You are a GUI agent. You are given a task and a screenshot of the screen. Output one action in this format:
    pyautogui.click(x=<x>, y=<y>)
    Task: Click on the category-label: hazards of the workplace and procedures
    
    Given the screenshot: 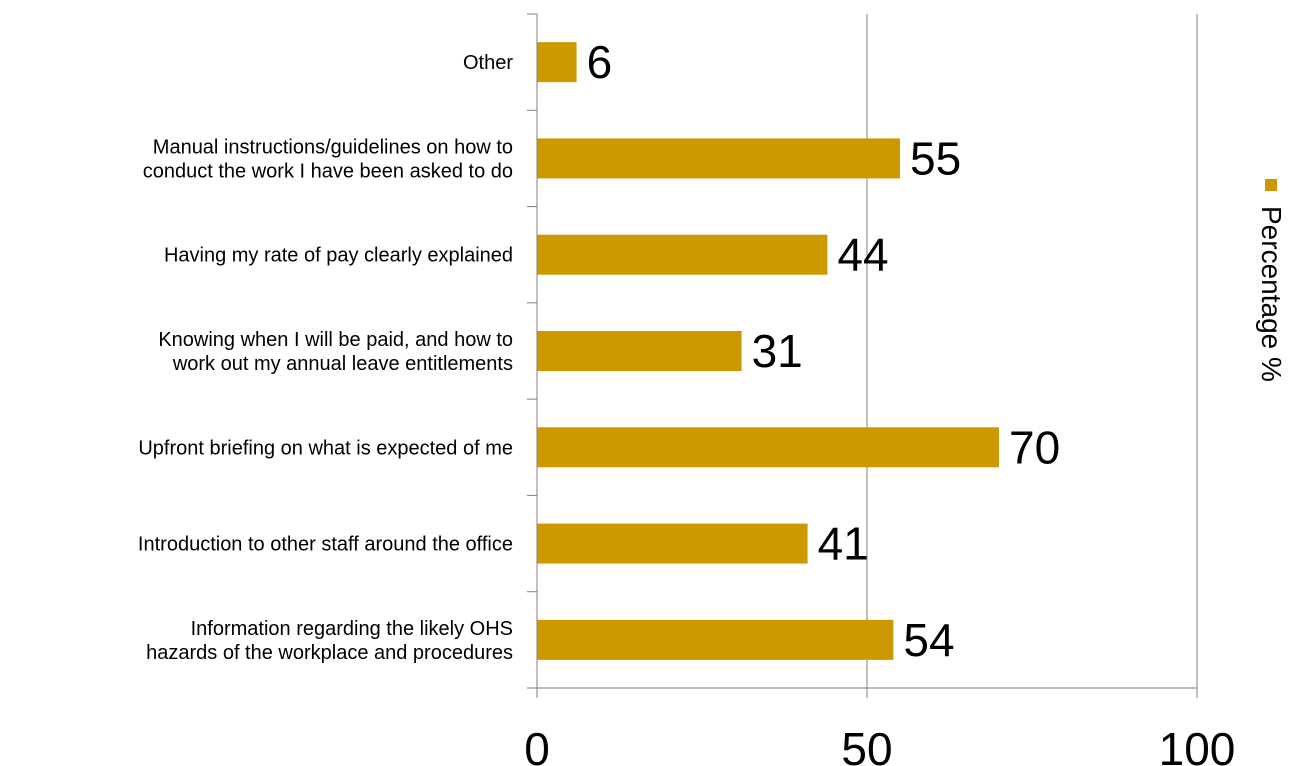 What is the action you would take?
    pyautogui.click(x=329, y=653)
    